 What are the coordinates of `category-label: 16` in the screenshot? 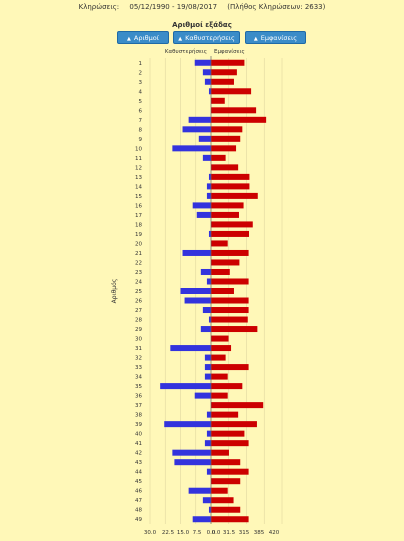 It's located at (138, 206).